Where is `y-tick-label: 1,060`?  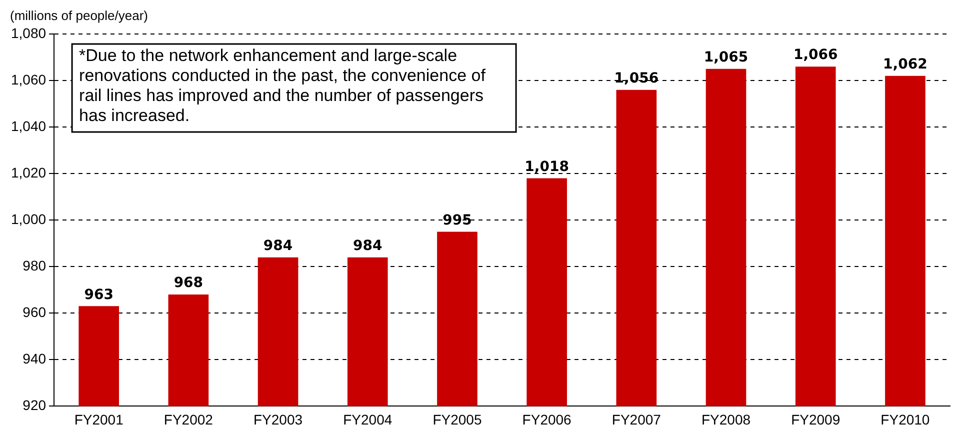
y-tick-label: 1,060 is located at coordinates (28, 79).